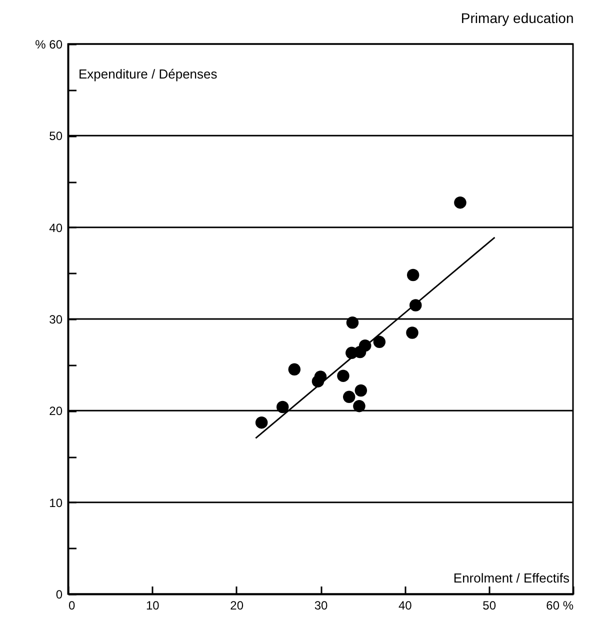 Image resolution: width=601 pixels, height=629 pixels. What do you see at coordinates (237, 605) in the screenshot?
I see `x-tick-label: 20` at bounding box center [237, 605].